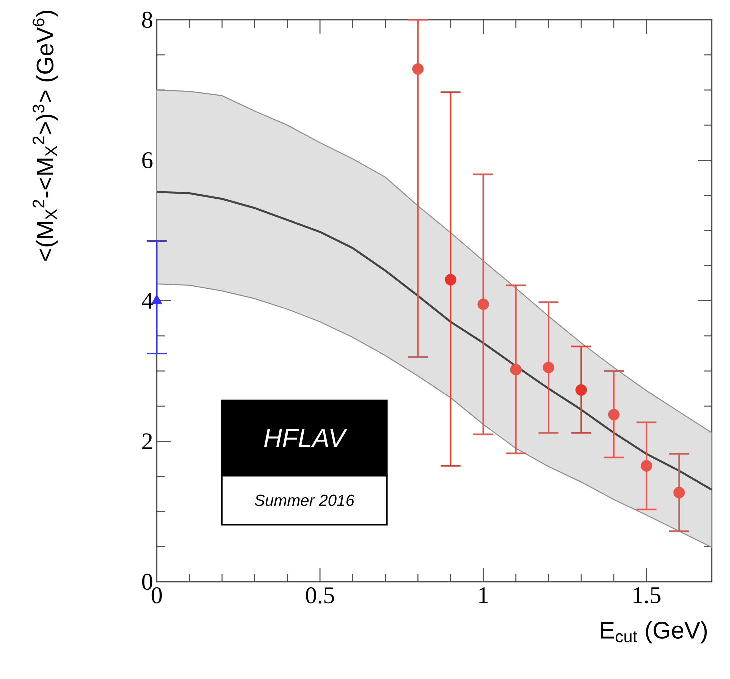 The width and height of the screenshot is (730, 679). Describe the element at coordinates (147, 442) in the screenshot. I see `y-tick-label: 2` at that location.